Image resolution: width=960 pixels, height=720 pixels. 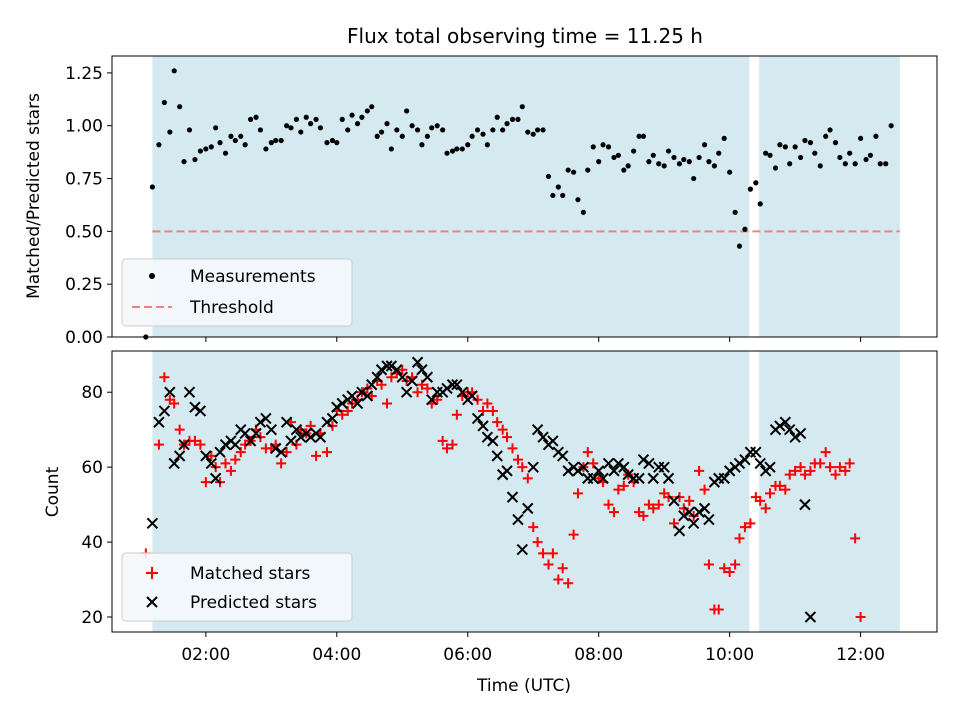 What do you see at coordinates (860, 655) in the screenshot?
I see `bottom-x-tick-label: 12:00` at bounding box center [860, 655].